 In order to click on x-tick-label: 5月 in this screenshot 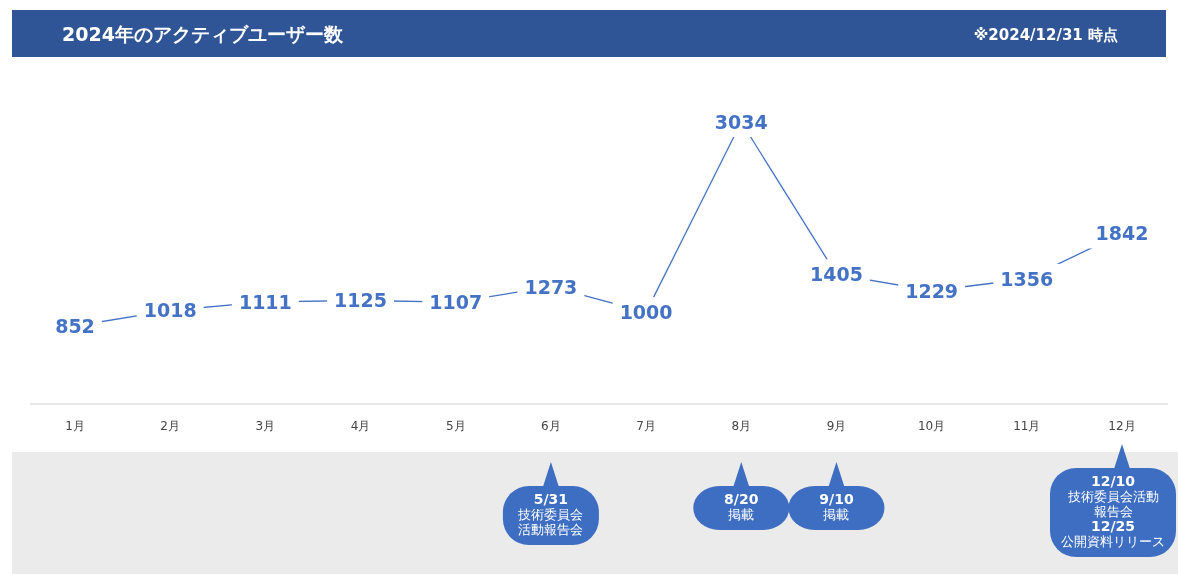, I will do `click(455, 426)`.